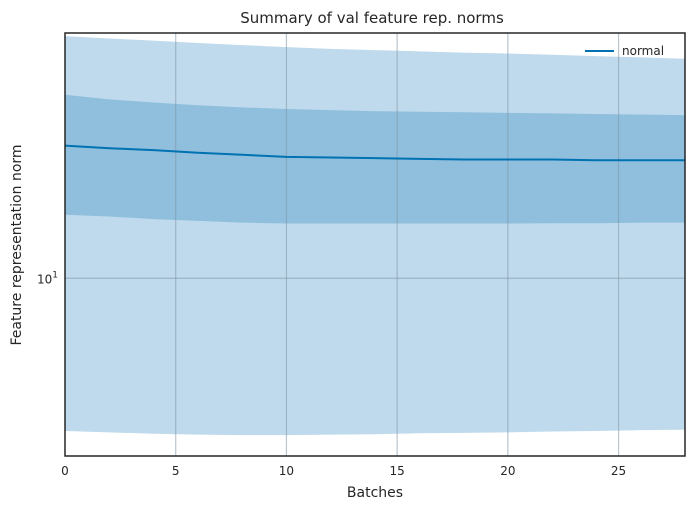 The image size is (695, 510). I want to click on x-axis-ticks: 0 5 10 15 20 25, so click(343, 471).